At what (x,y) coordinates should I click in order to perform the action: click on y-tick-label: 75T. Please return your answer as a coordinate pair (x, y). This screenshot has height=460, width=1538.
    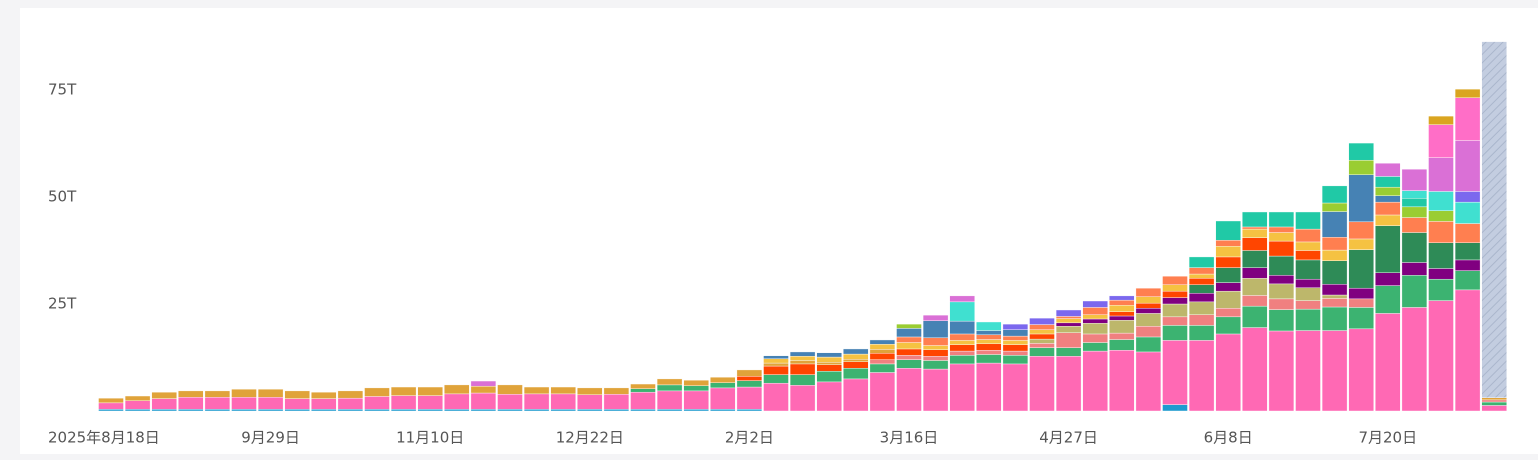
    Looking at the image, I should click on (62, 90).